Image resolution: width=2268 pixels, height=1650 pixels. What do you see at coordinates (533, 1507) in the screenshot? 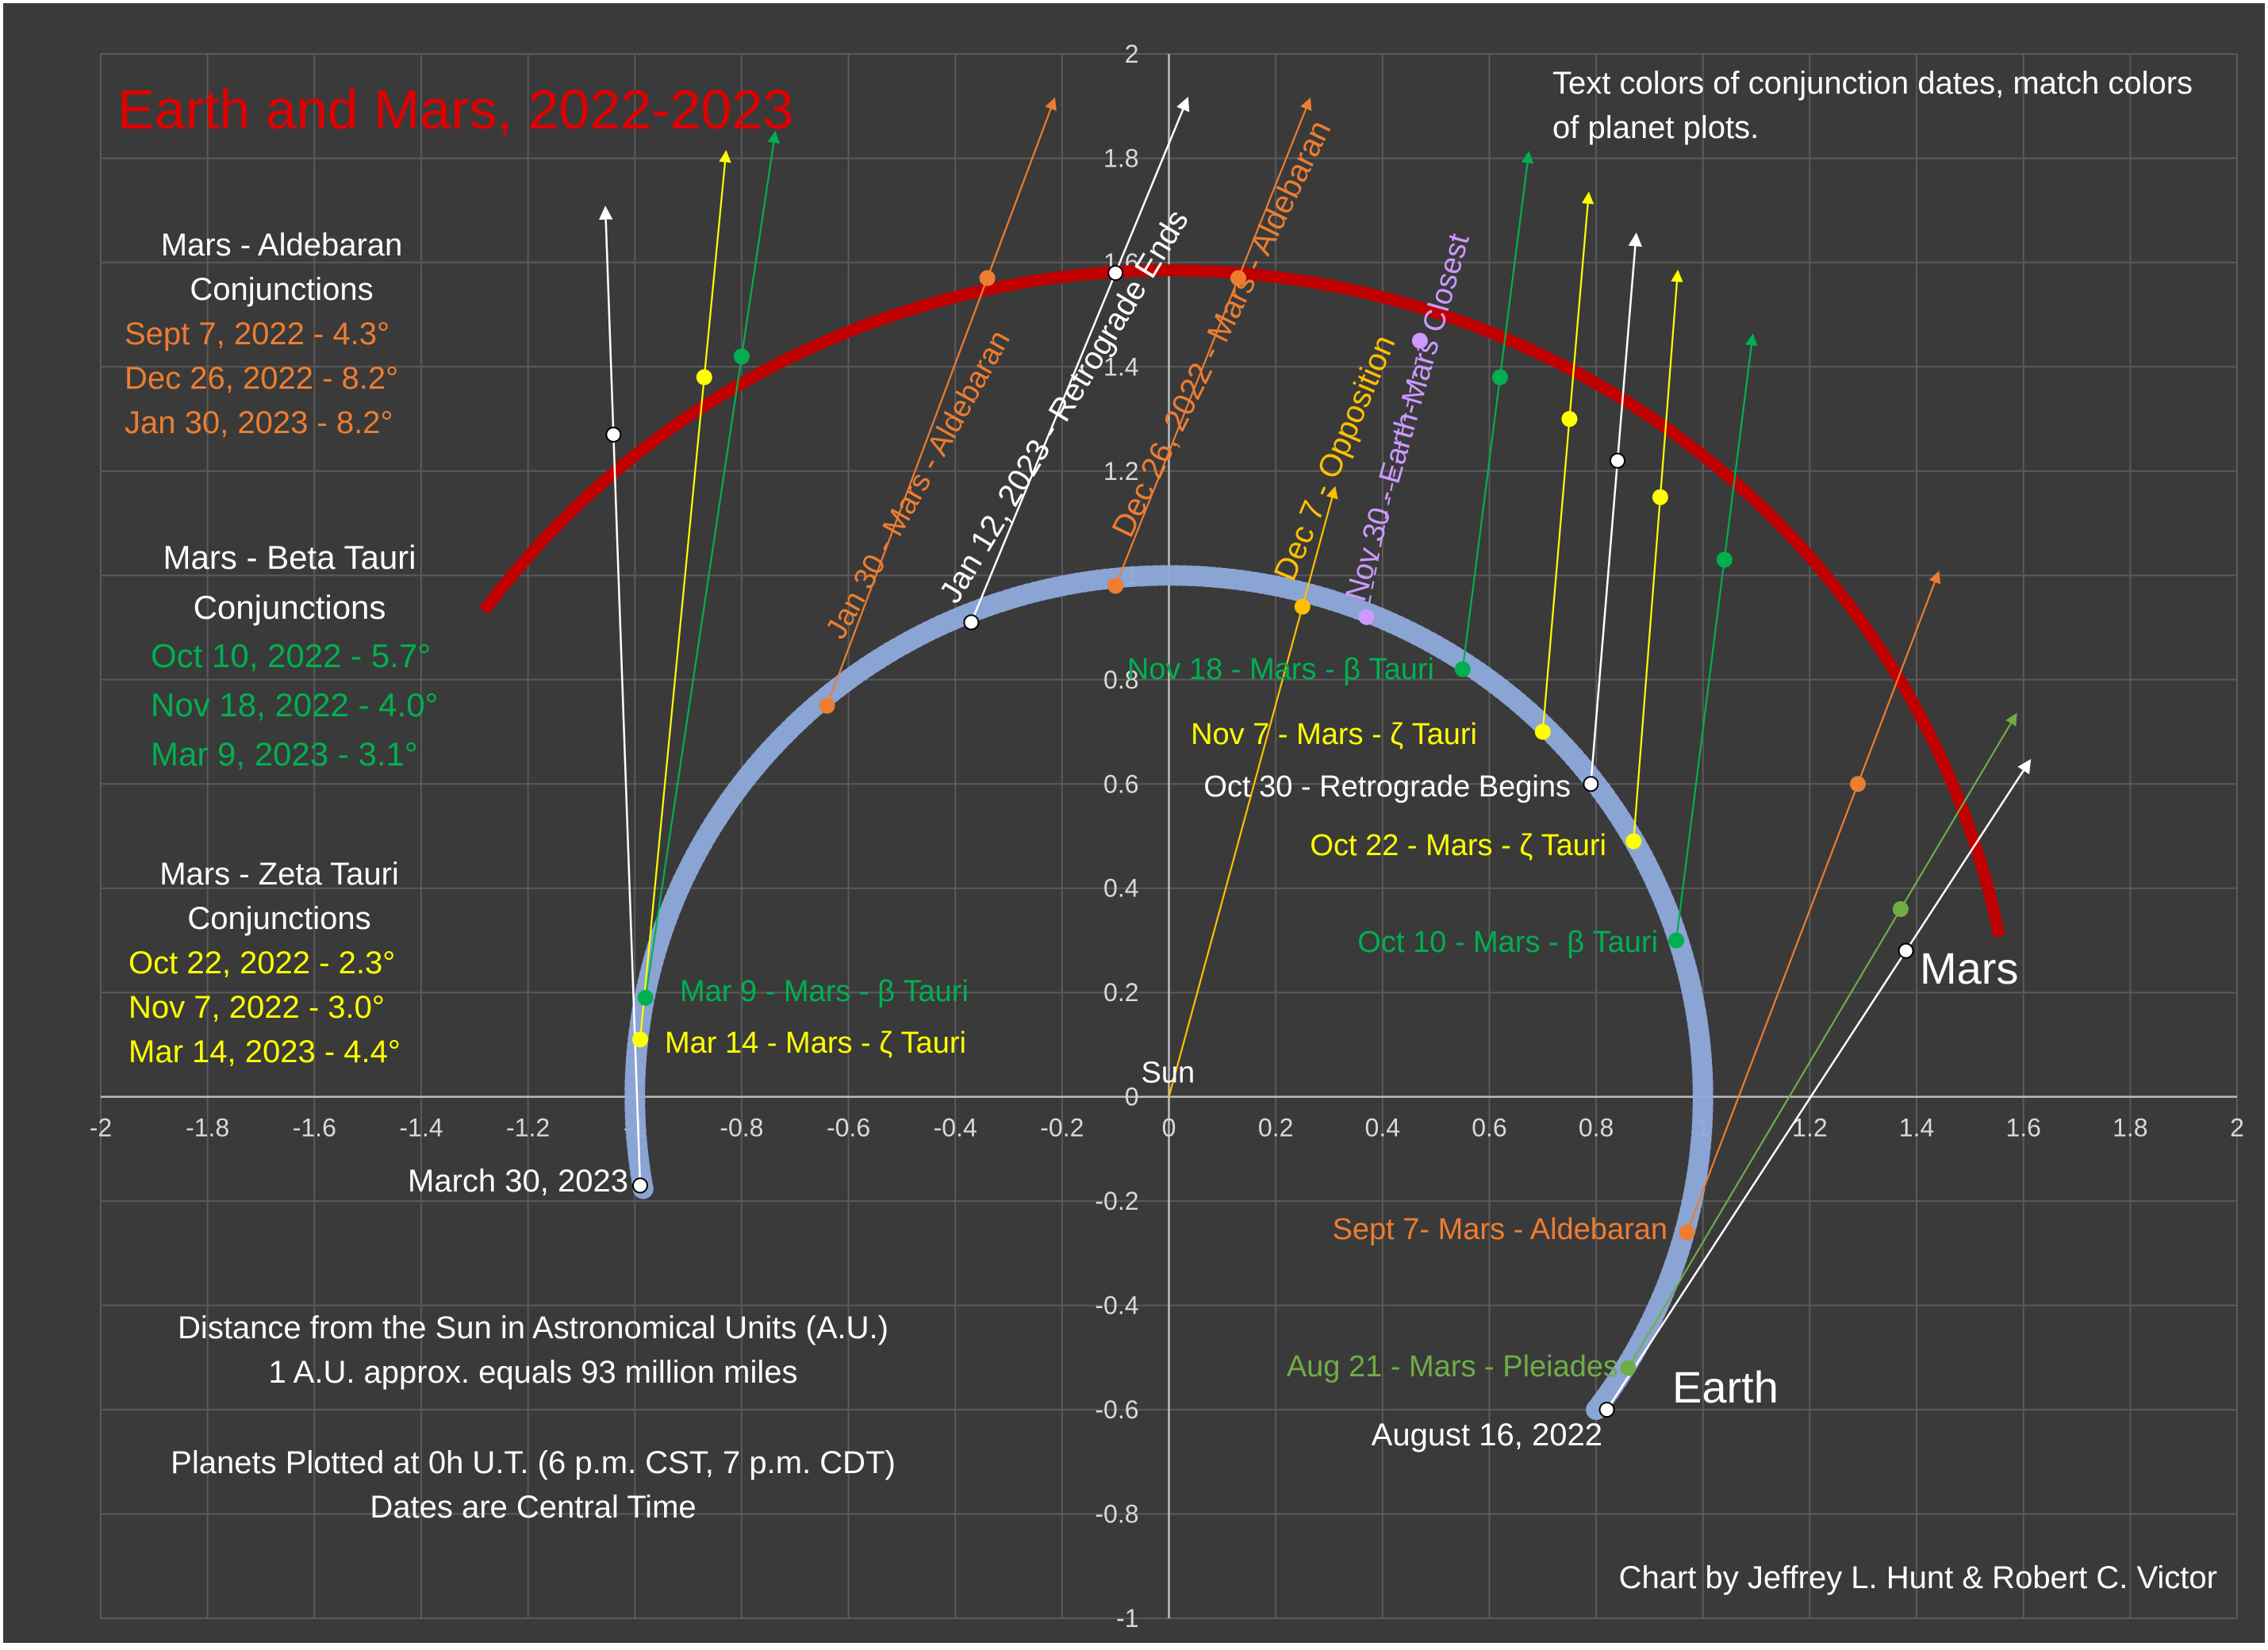
I see `plot-note-2: Dates are Central Time` at bounding box center [533, 1507].